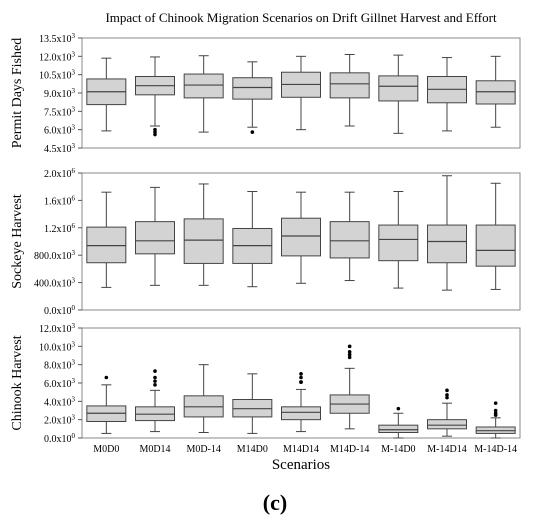 The height and width of the screenshot is (525, 550). I want to click on y-tick-label: 400.0x103, so click(55, 283).